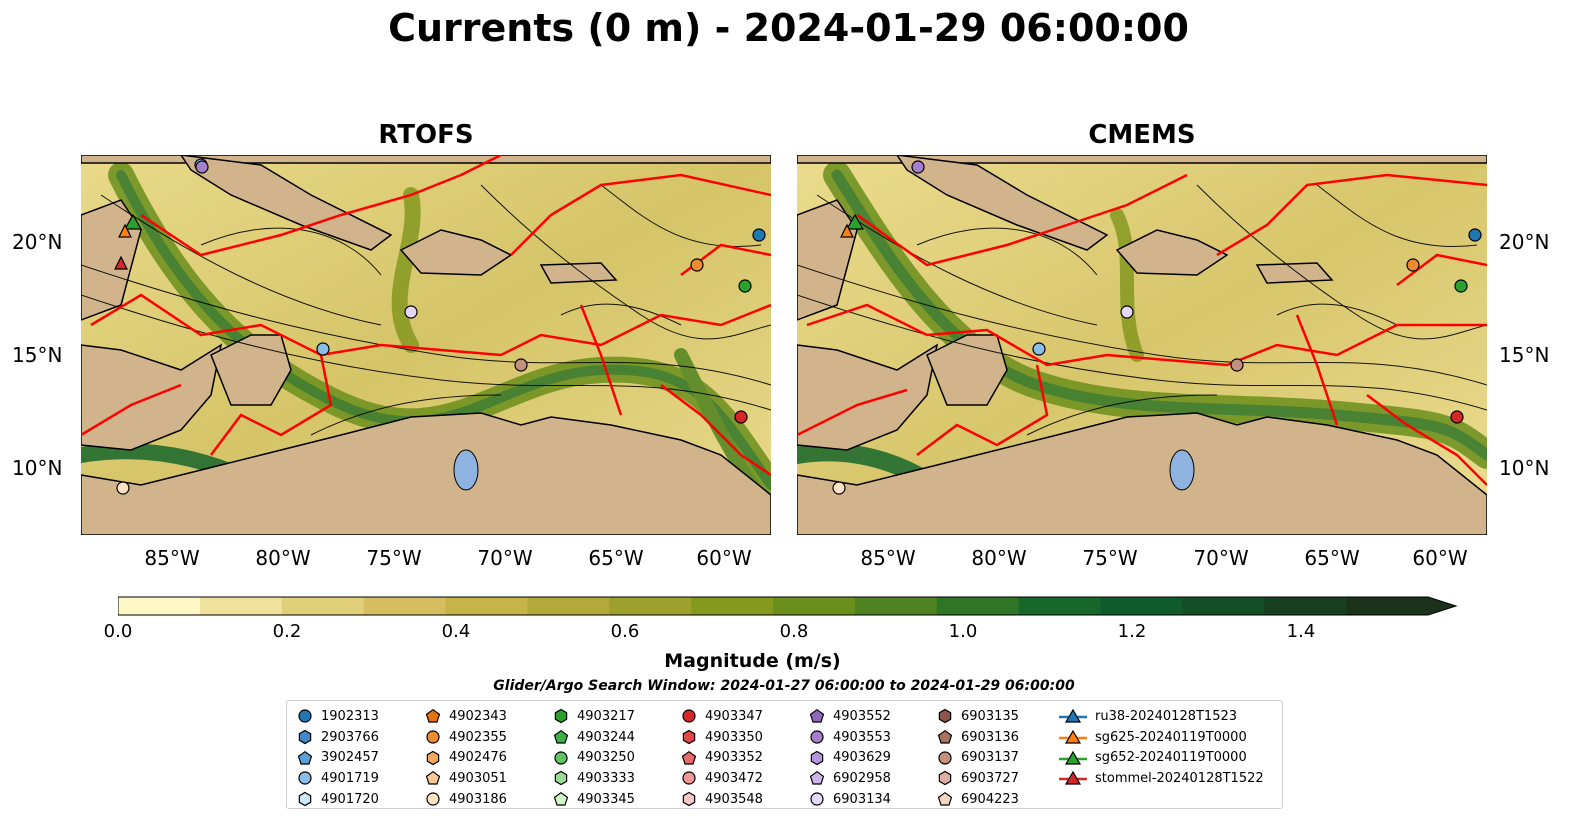  I want to click on legend-item: 4902355, so click(466, 737).